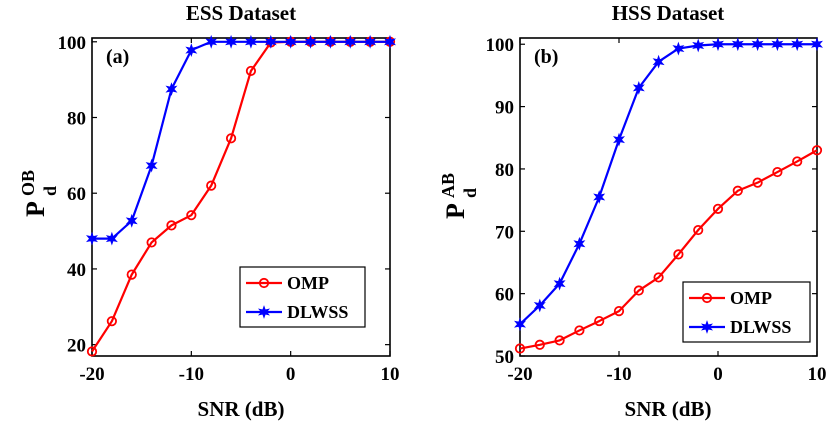 This screenshot has height=422, width=831. I want to click on chart-a-legend-marker-dlwss, so click(264, 312).